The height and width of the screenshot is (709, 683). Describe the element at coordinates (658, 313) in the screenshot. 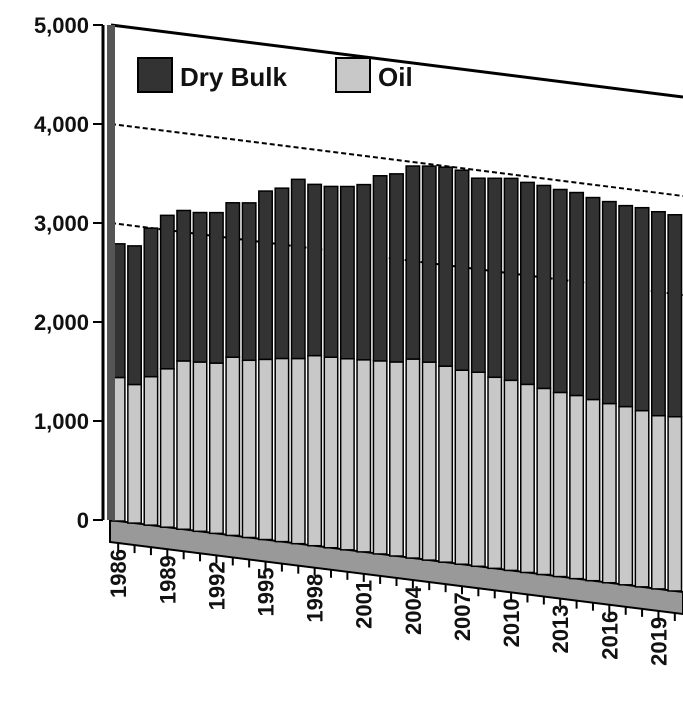

I see `bar-dry-bulk-2019` at that location.